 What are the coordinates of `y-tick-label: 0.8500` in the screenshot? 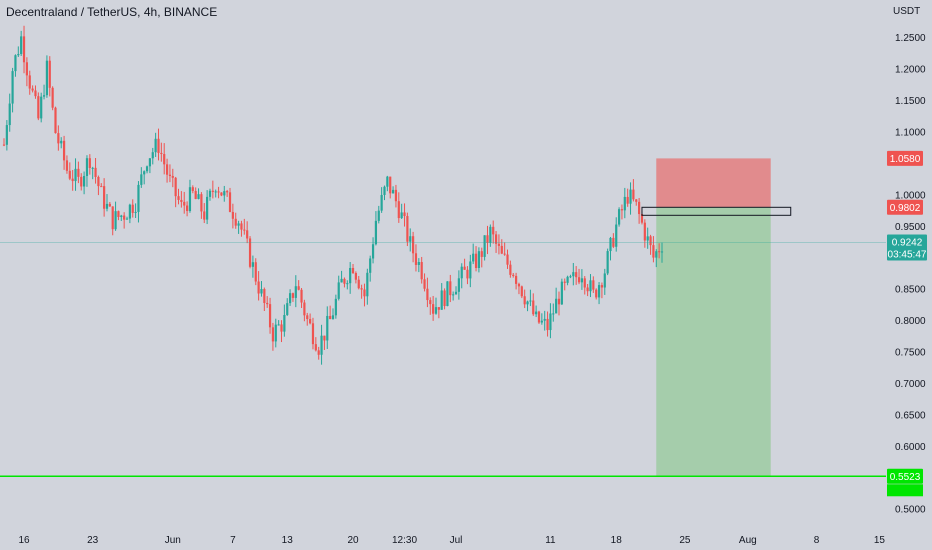 It's located at (910, 290).